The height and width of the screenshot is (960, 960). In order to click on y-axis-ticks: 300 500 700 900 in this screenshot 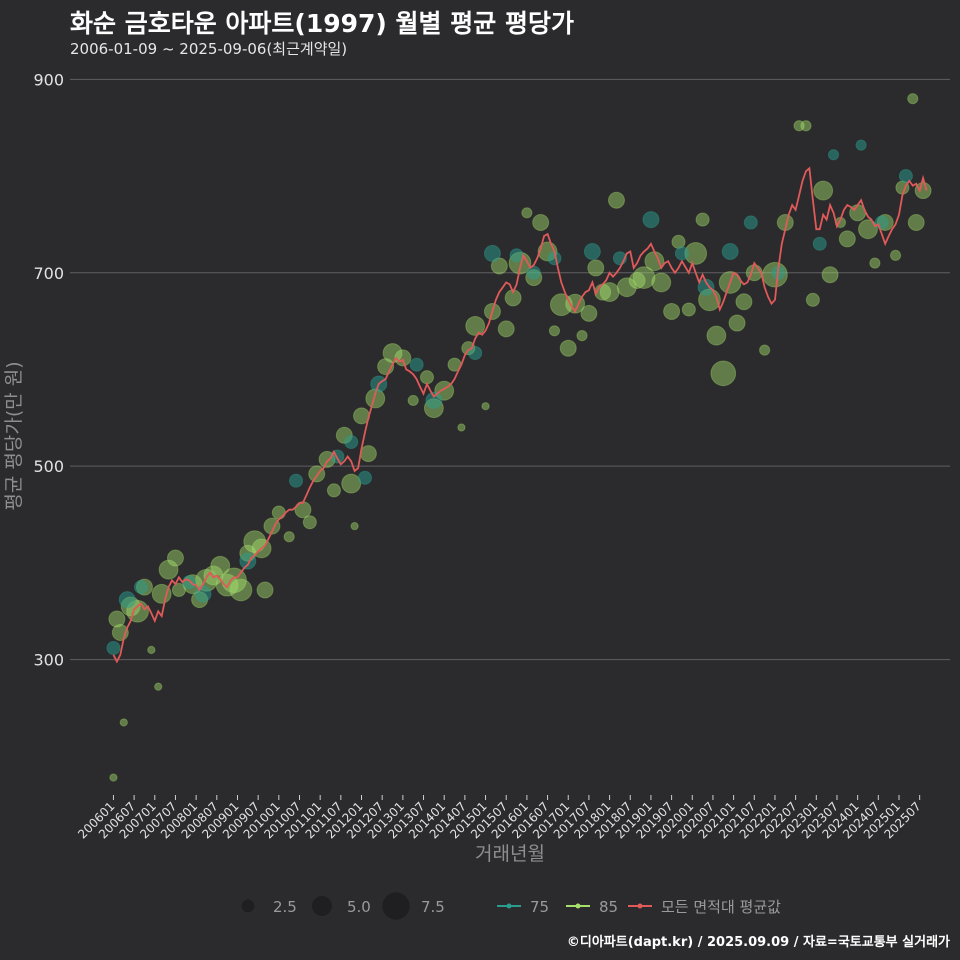, I will do `click(48, 369)`.